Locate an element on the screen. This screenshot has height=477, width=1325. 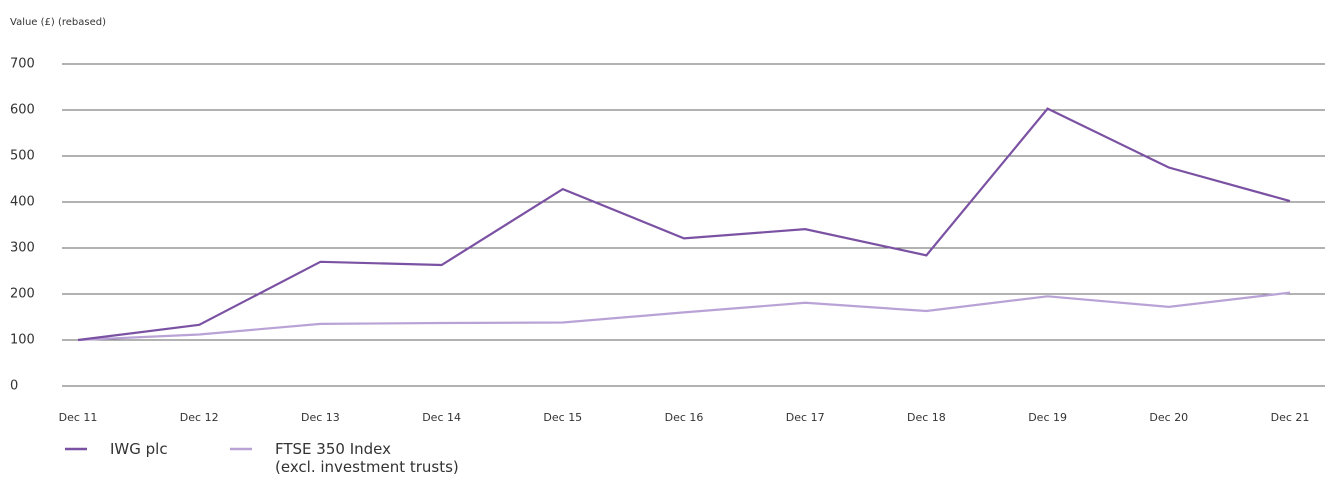
legend-label: IWG plc is located at coordinates (139, 449).